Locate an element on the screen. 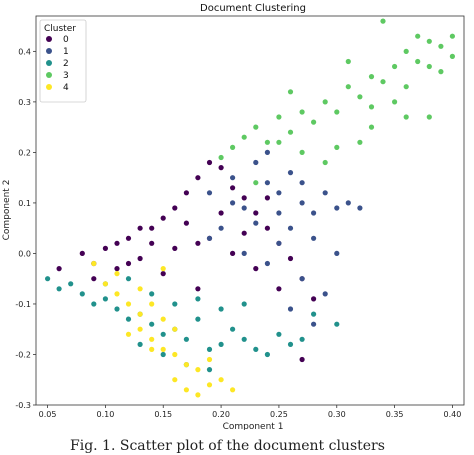  y-tick-label-3: 0.0 is located at coordinates (24, 253).